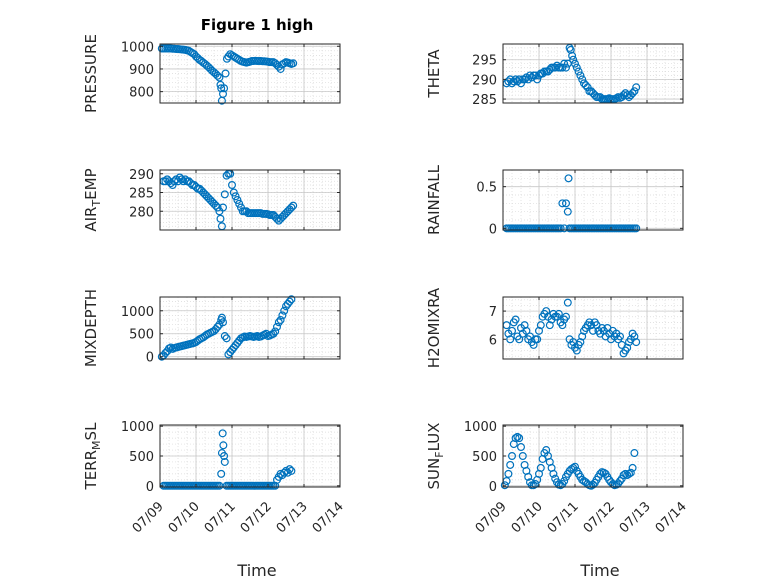 This screenshot has height=583, width=778. I want to click on y-axis-label: RAINFALL, so click(434, 199).